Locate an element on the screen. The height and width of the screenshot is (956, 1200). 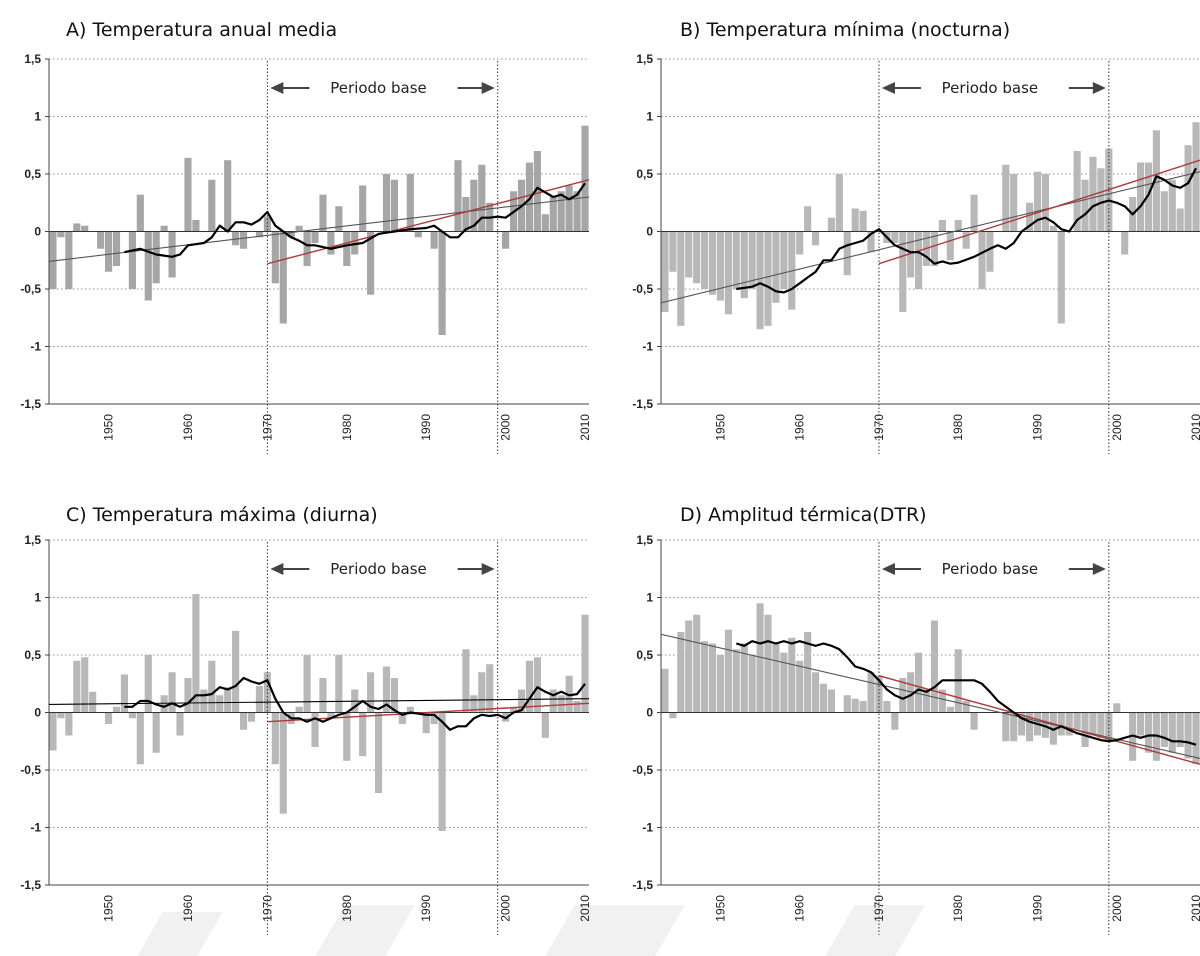
chart-title: D) Amplitud térmica(DTR) is located at coordinates (803, 515).